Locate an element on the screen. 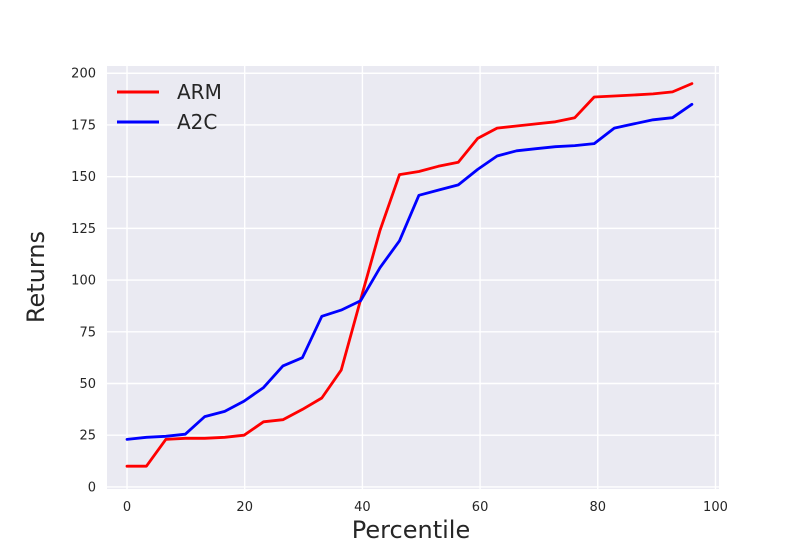  y-tick-label-175: 175 is located at coordinates (83, 125).